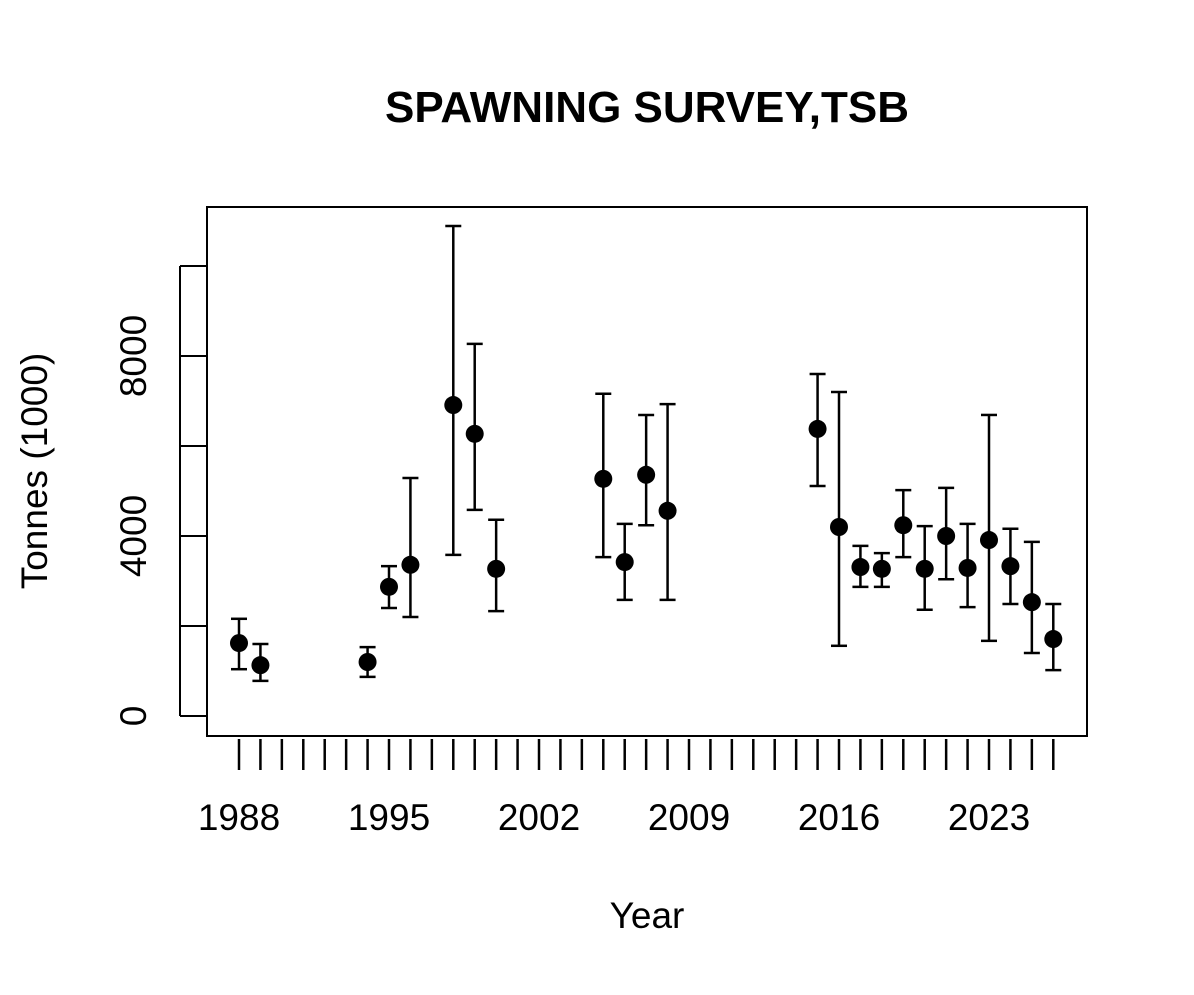  I want to click on x-axis-label: Year, so click(647, 915).